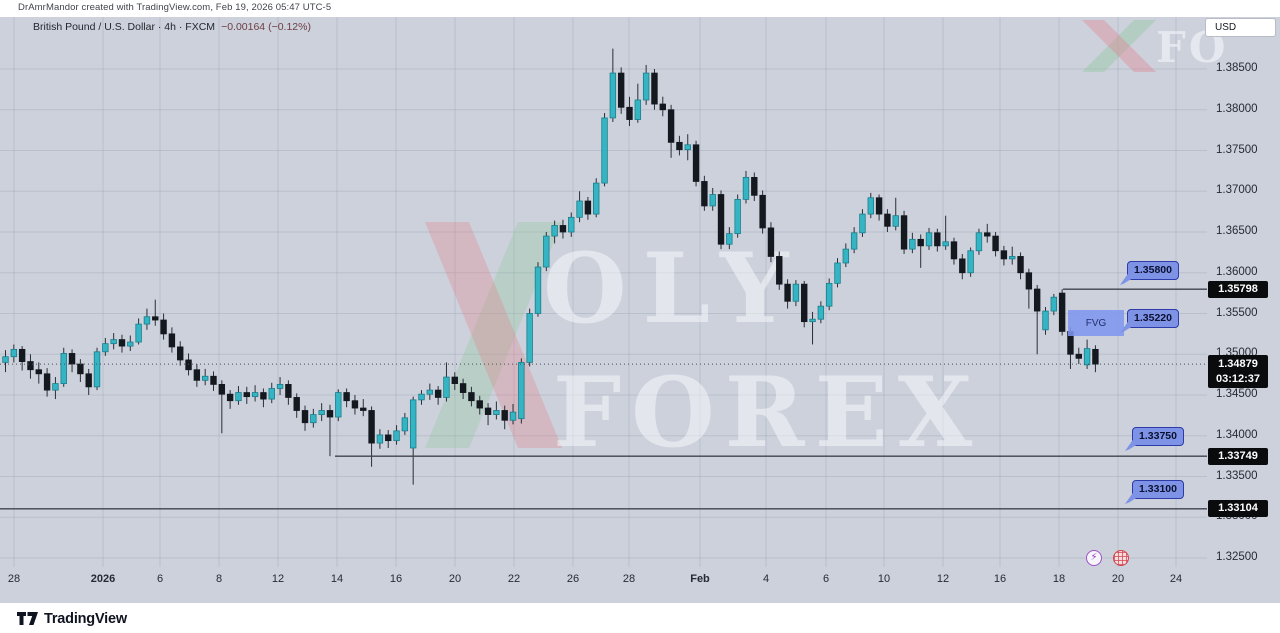  I want to click on price-change: −0.00164 (−0.12%), so click(266, 27).